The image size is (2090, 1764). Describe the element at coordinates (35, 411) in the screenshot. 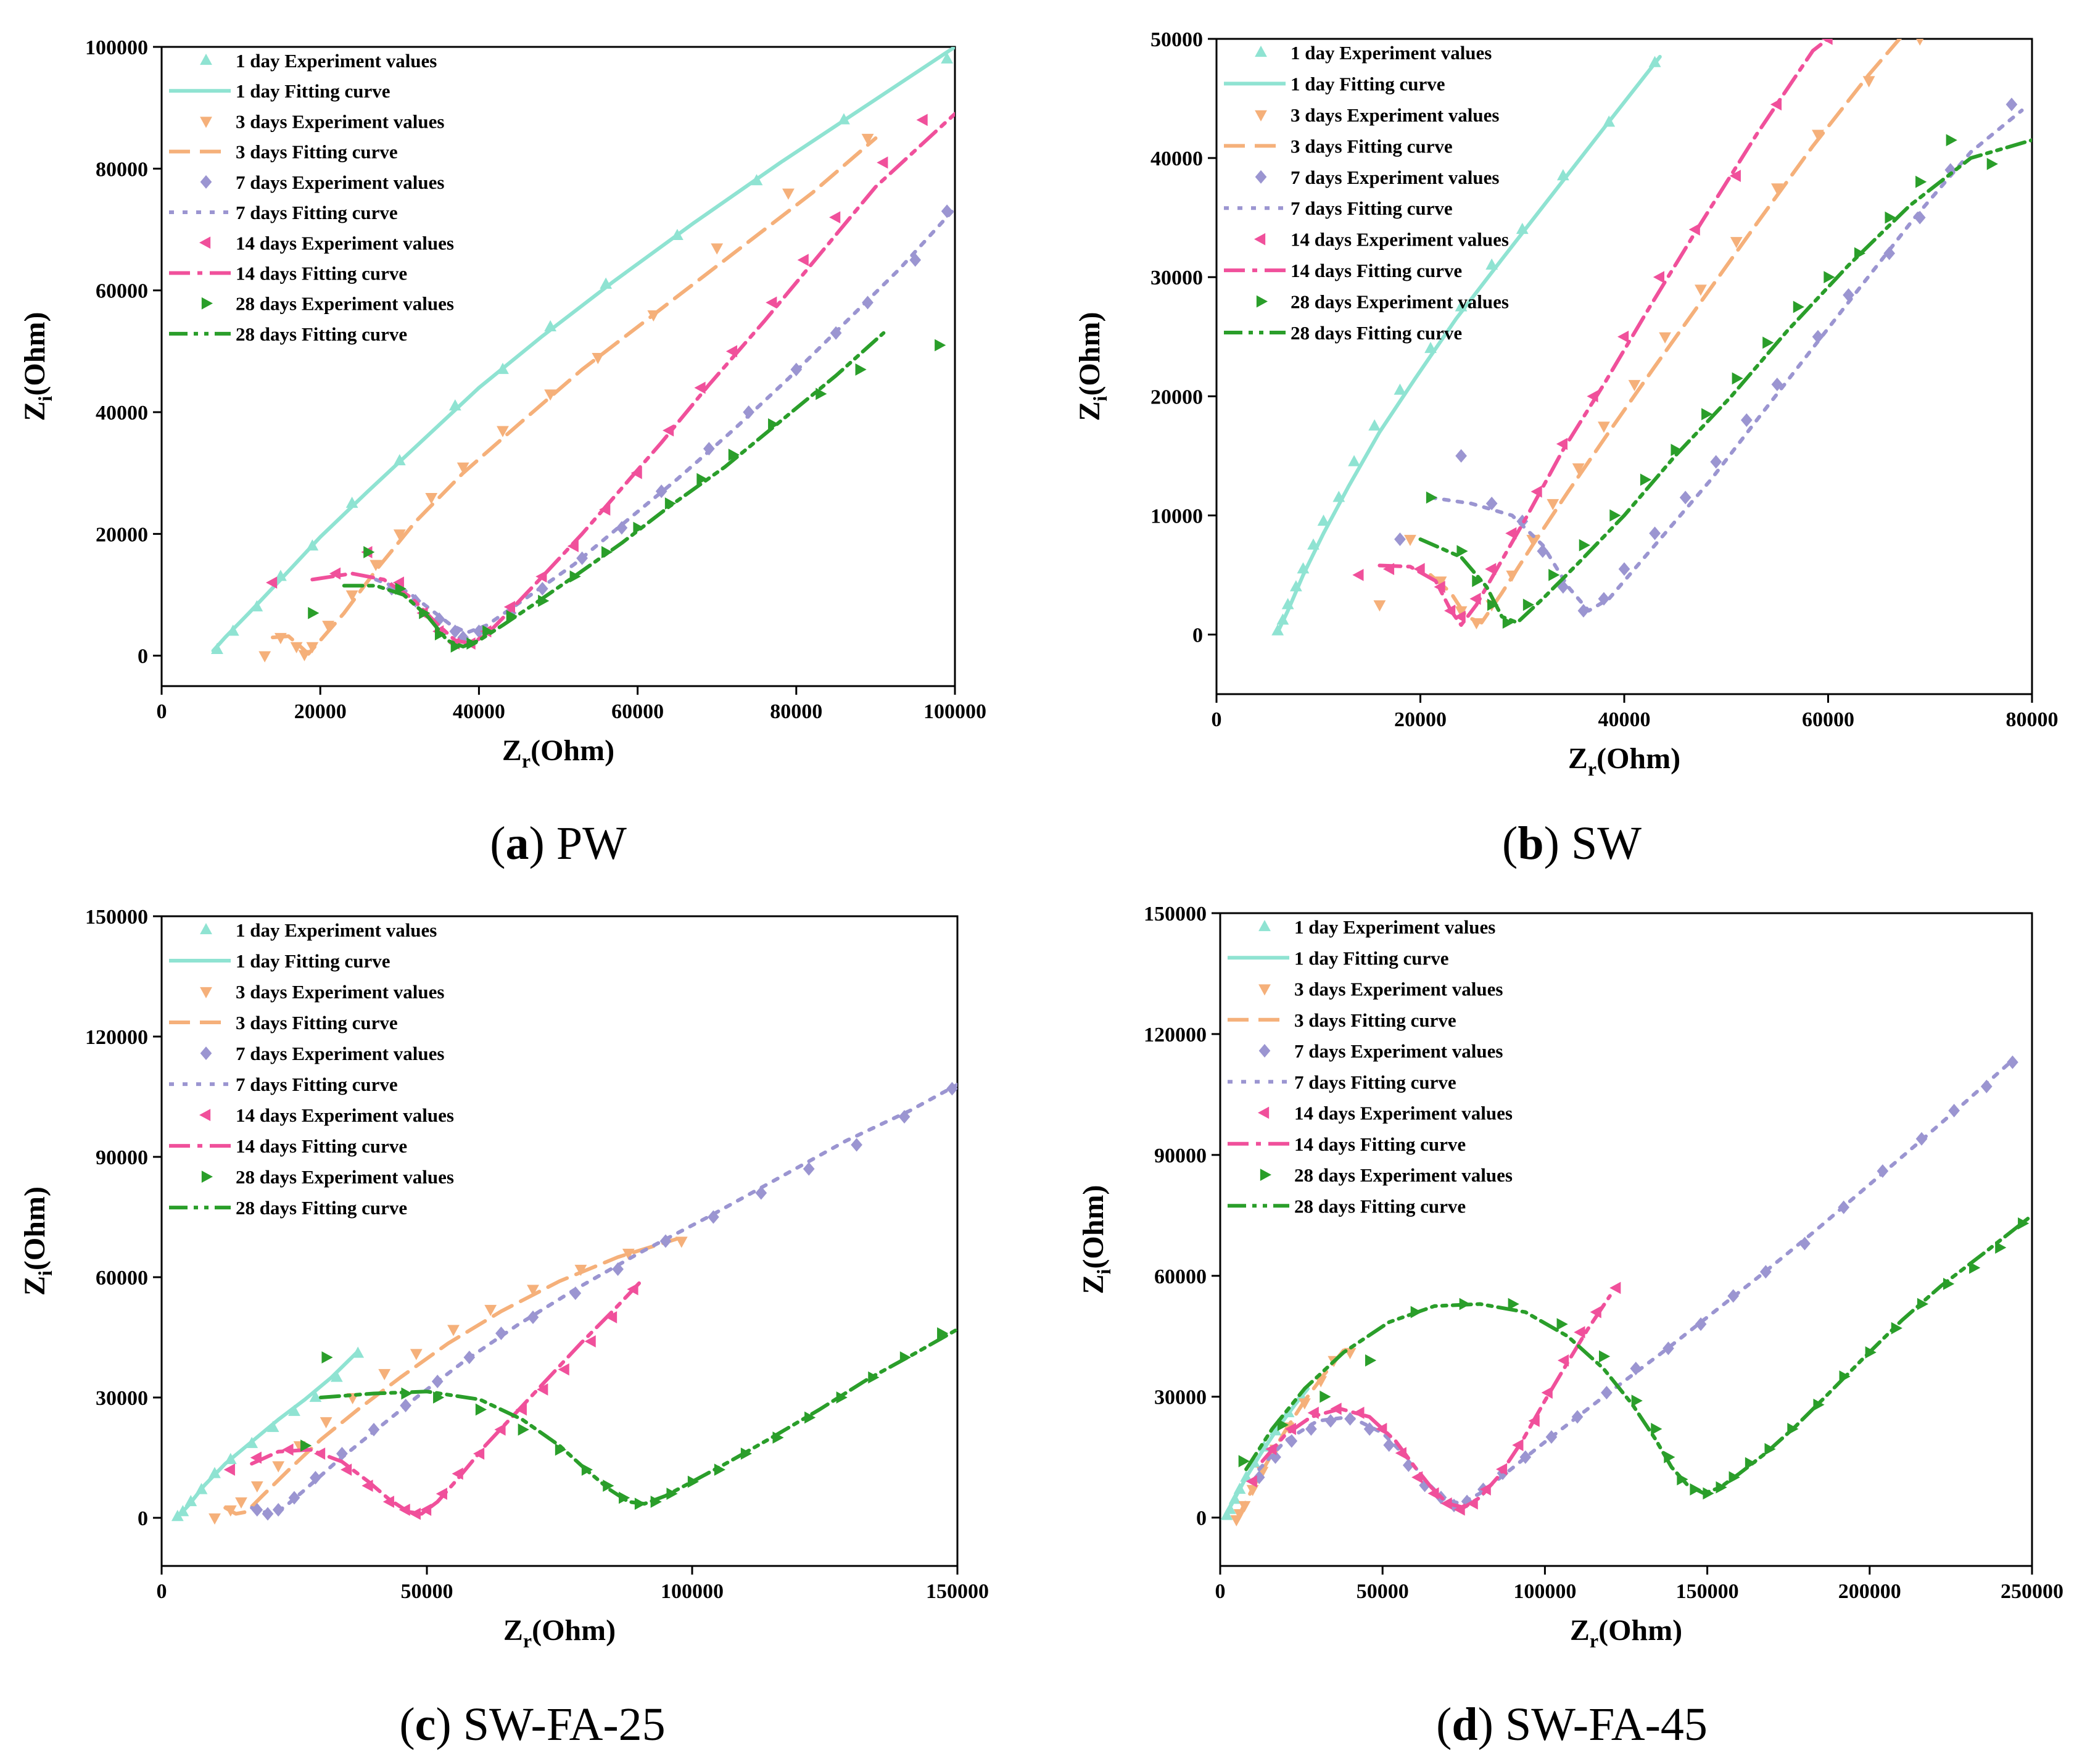

I see `y-axis-title-main: Z` at that location.